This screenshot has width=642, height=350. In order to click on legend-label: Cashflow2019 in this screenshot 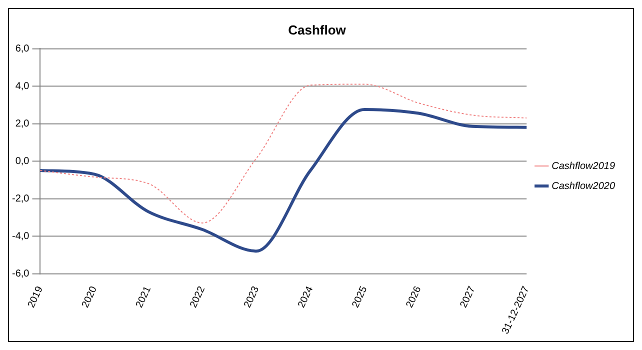, I will do `click(584, 166)`.